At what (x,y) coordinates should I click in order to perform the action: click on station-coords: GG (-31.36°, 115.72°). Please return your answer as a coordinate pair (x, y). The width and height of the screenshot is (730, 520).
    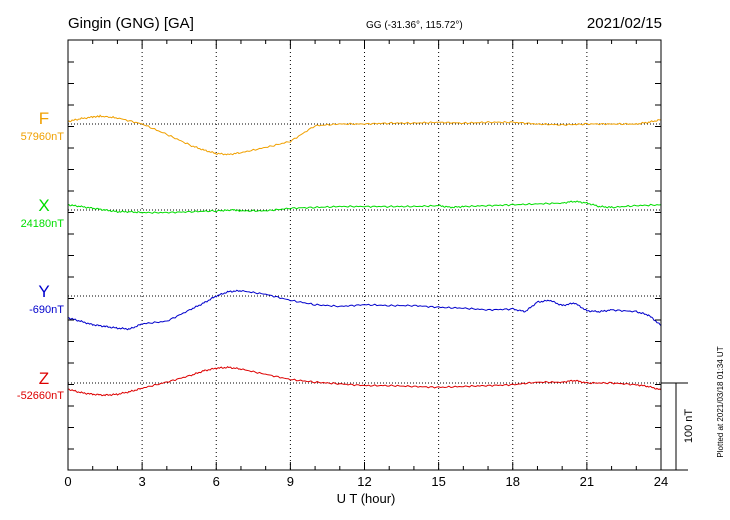
    Looking at the image, I should click on (414, 25).